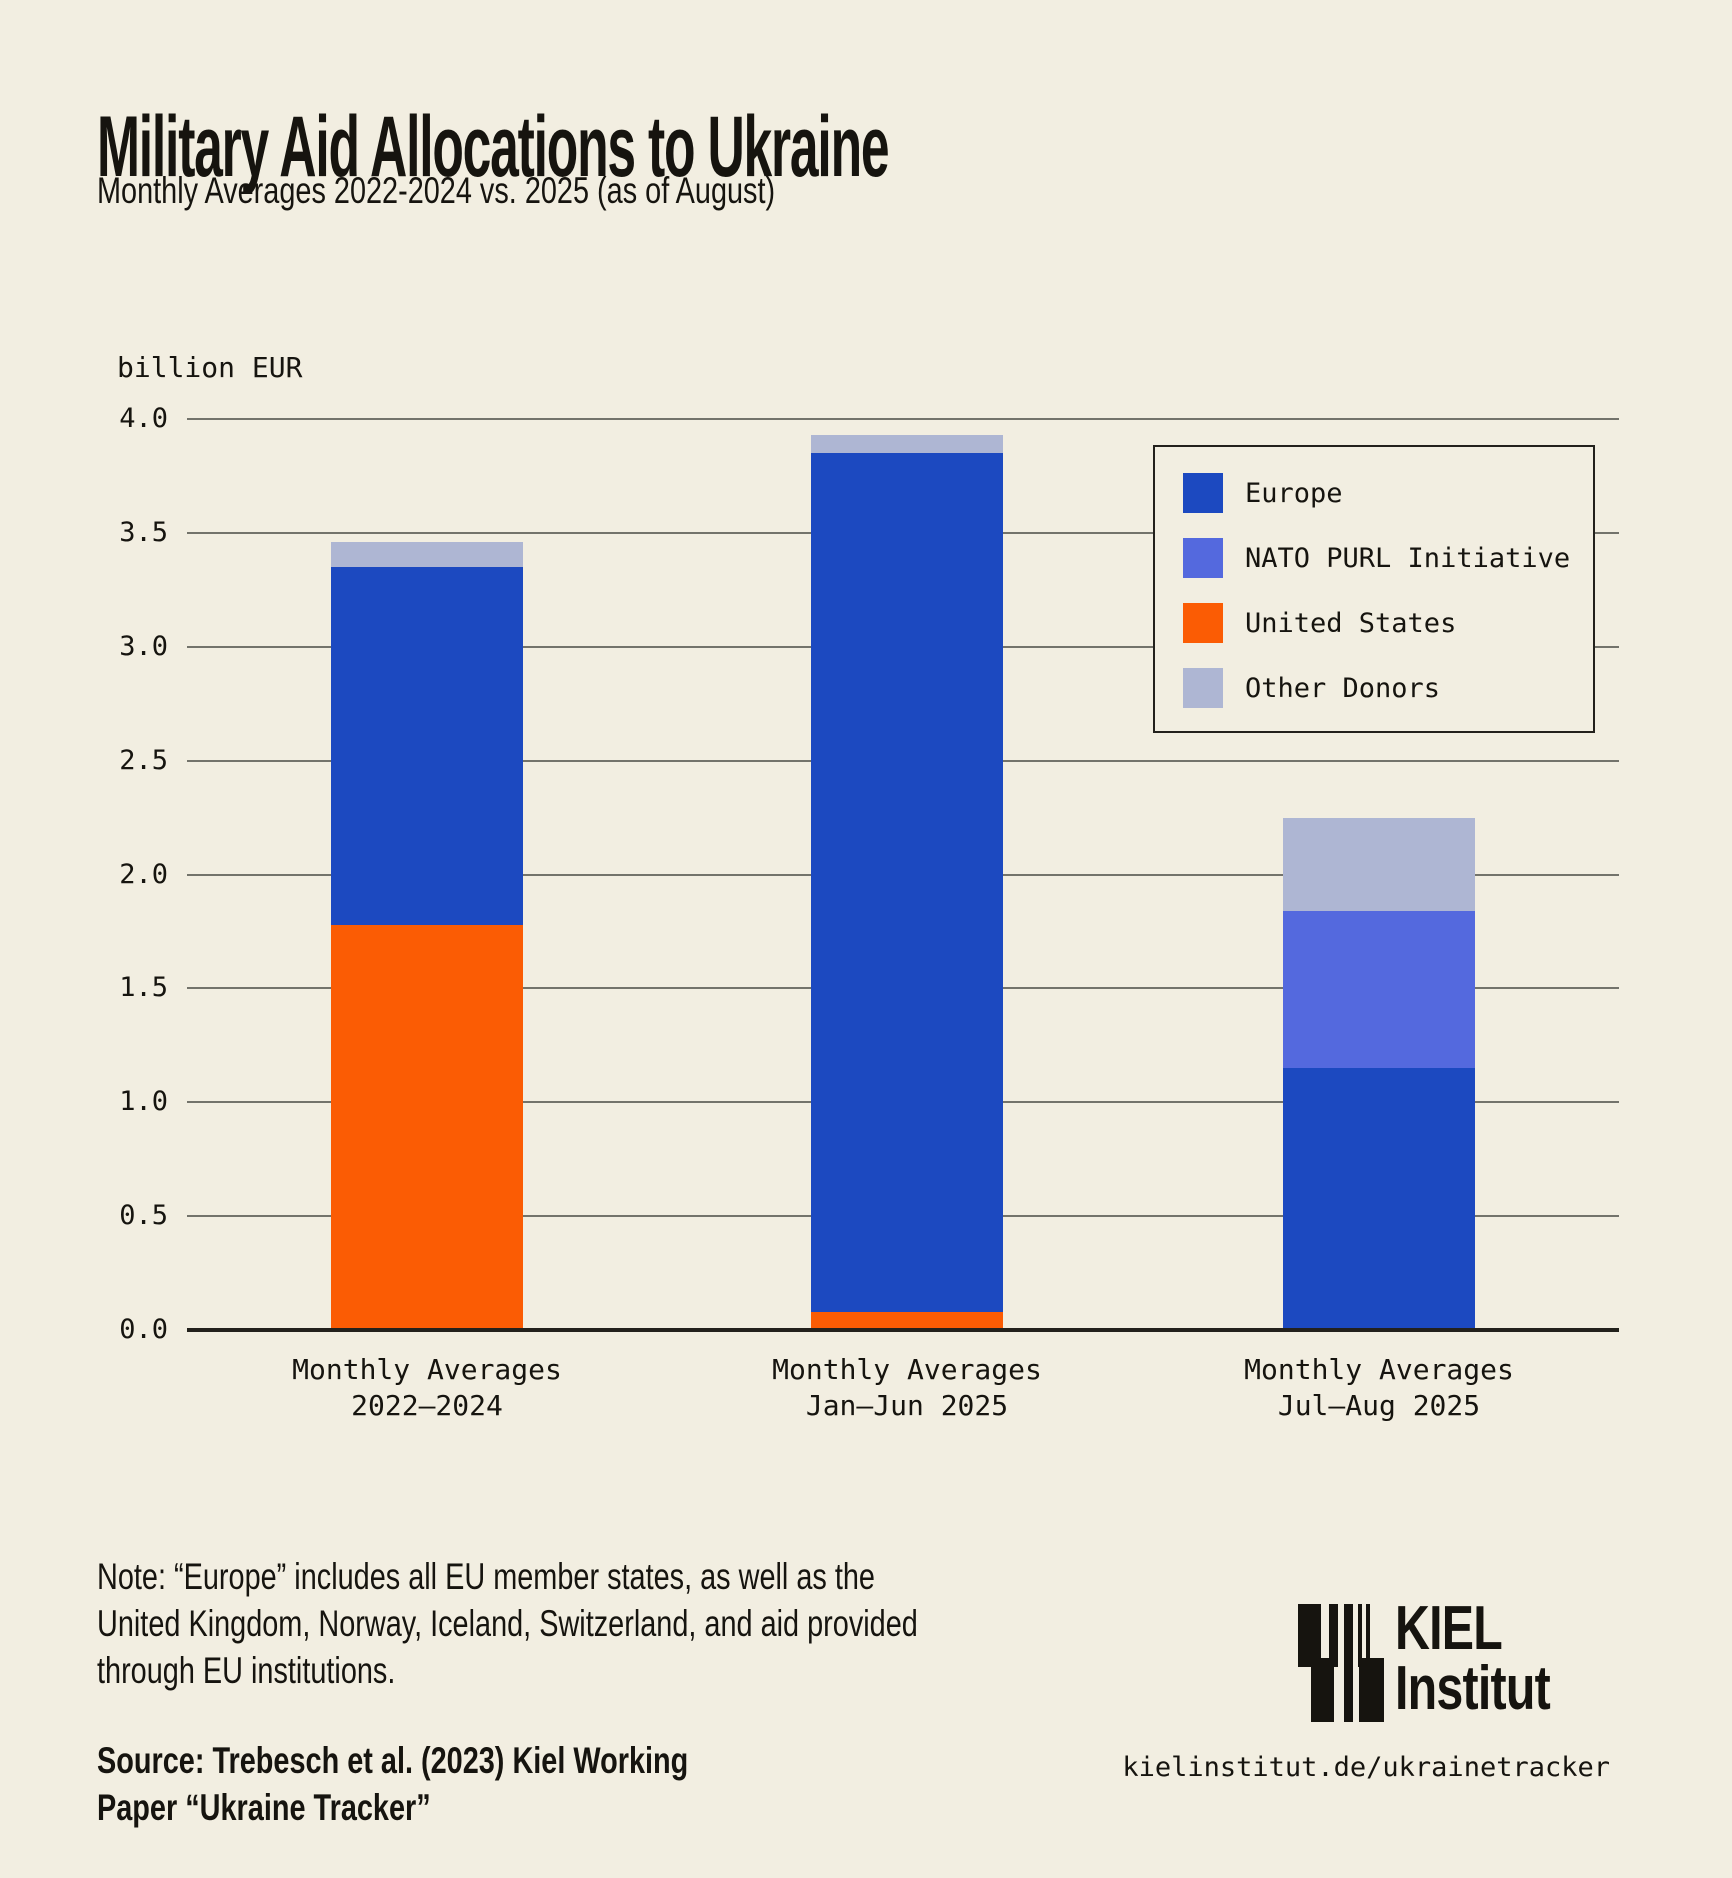 This screenshot has width=1732, height=1878. What do you see at coordinates (1366, 1767) in the screenshot?
I see `tracker-url: kielinstitut.de/ukrainetracker` at bounding box center [1366, 1767].